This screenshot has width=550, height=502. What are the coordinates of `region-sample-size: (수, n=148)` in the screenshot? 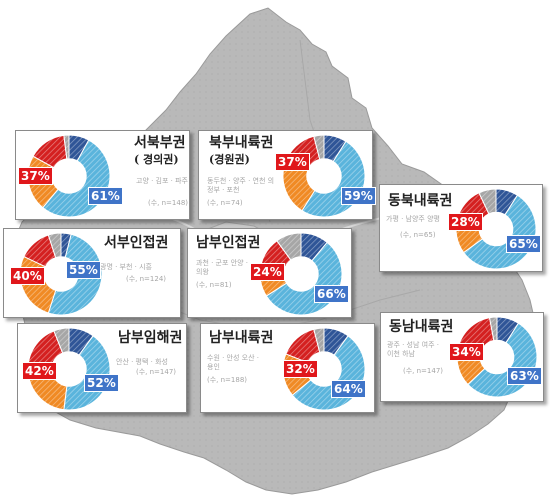 It's located at (168, 203).